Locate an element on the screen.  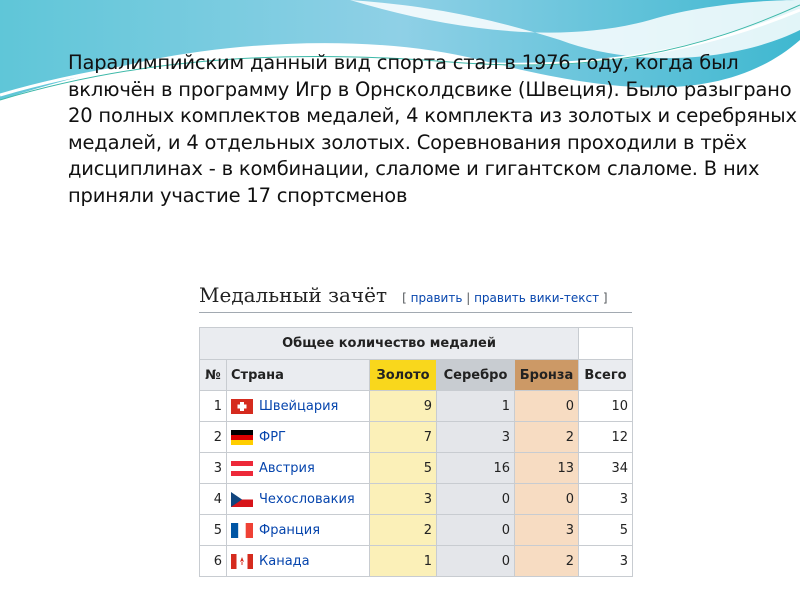
gold-count: 5 is located at coordinates (403, 468).